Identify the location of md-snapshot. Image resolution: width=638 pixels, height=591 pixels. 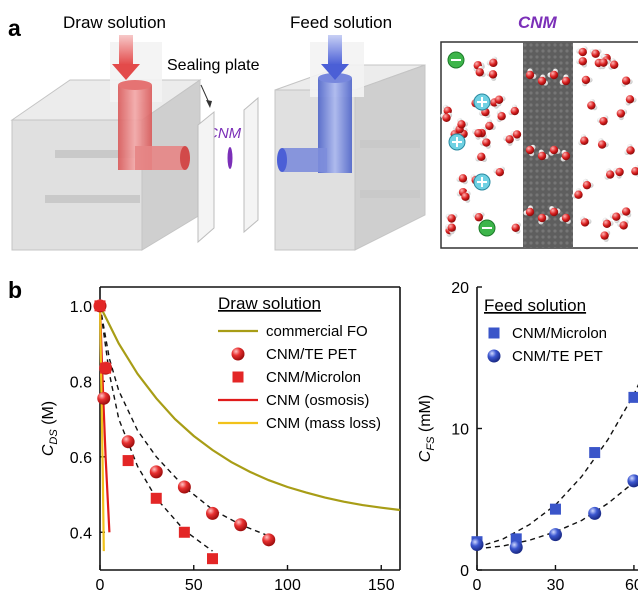
(539, 145).